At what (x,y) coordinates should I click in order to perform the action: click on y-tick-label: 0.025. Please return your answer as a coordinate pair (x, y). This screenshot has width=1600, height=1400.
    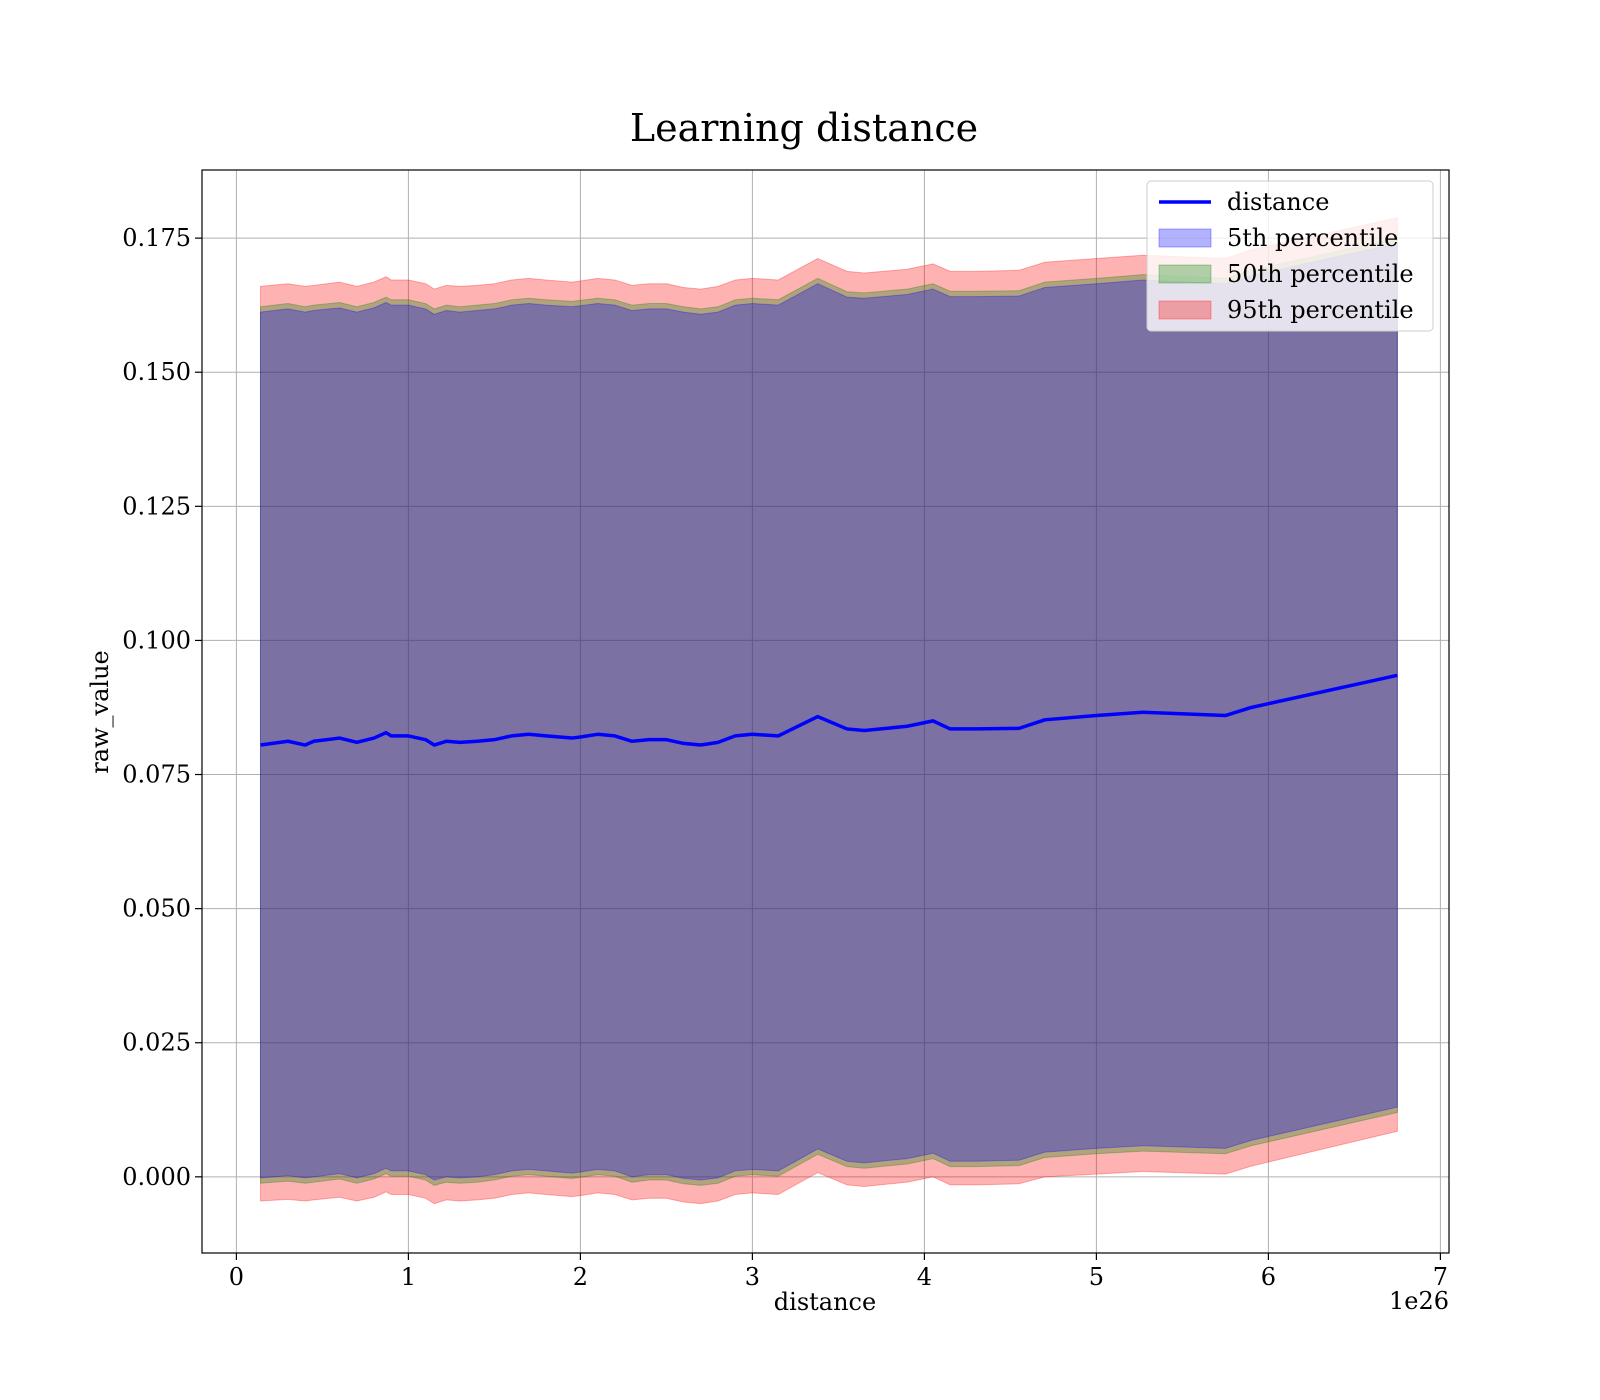
    Looking at the image, I should click on (156, 1043).